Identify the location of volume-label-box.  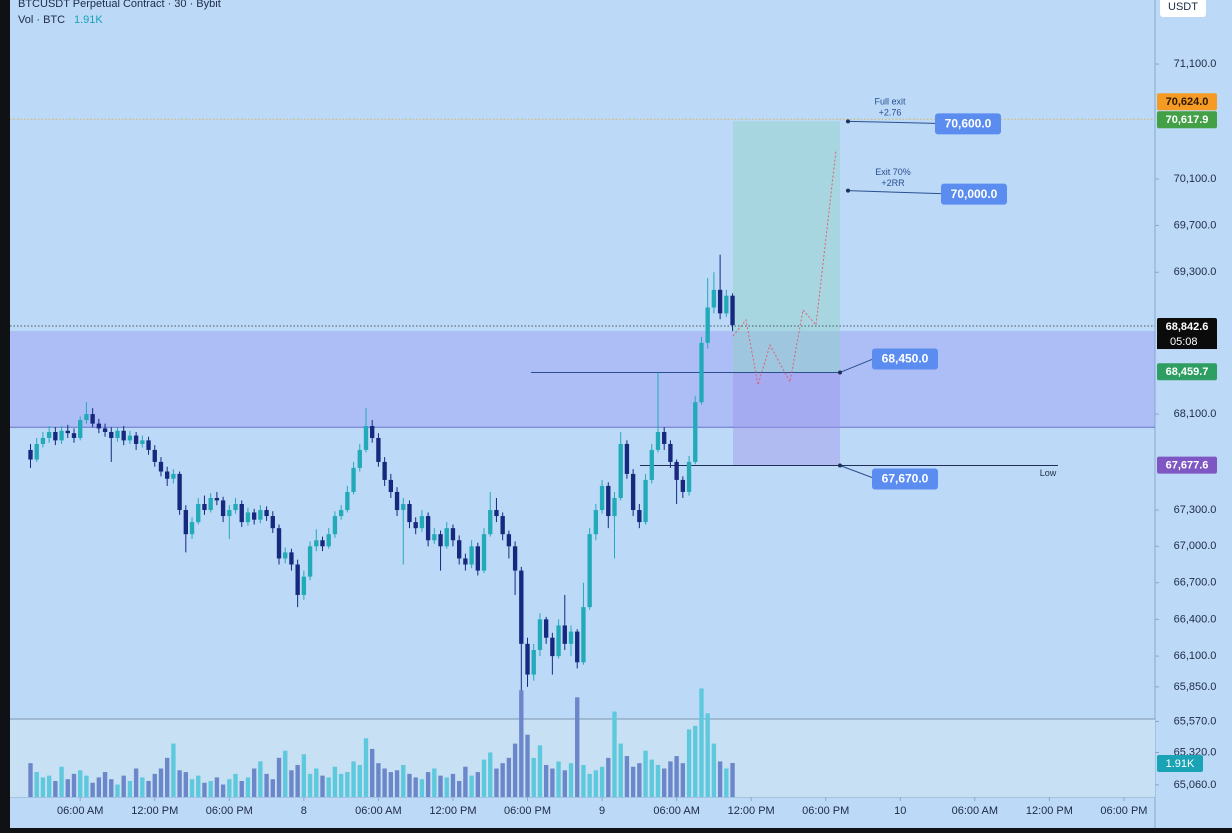
(1180, 764).